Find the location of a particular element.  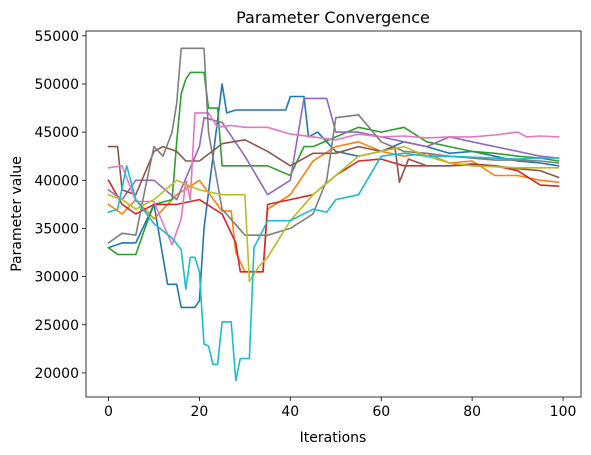

y-tick-label: 50000 is located at coordinates (56, 85).